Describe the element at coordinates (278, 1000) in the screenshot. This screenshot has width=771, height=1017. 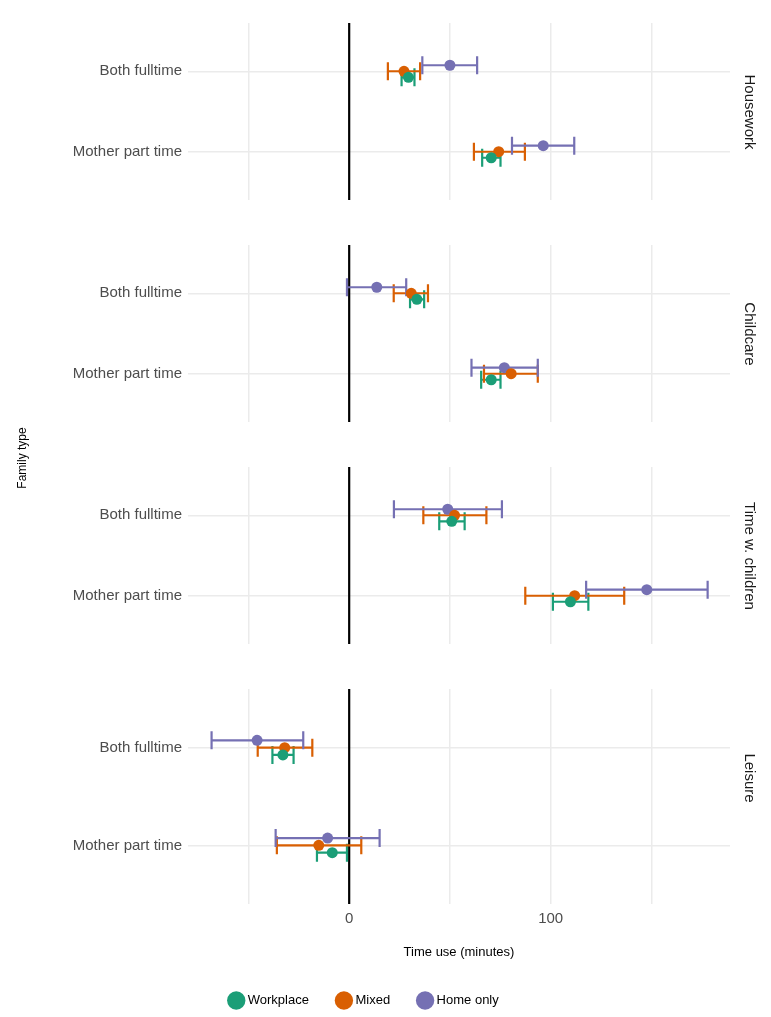
I see `legend-label: Workplace` at that location.